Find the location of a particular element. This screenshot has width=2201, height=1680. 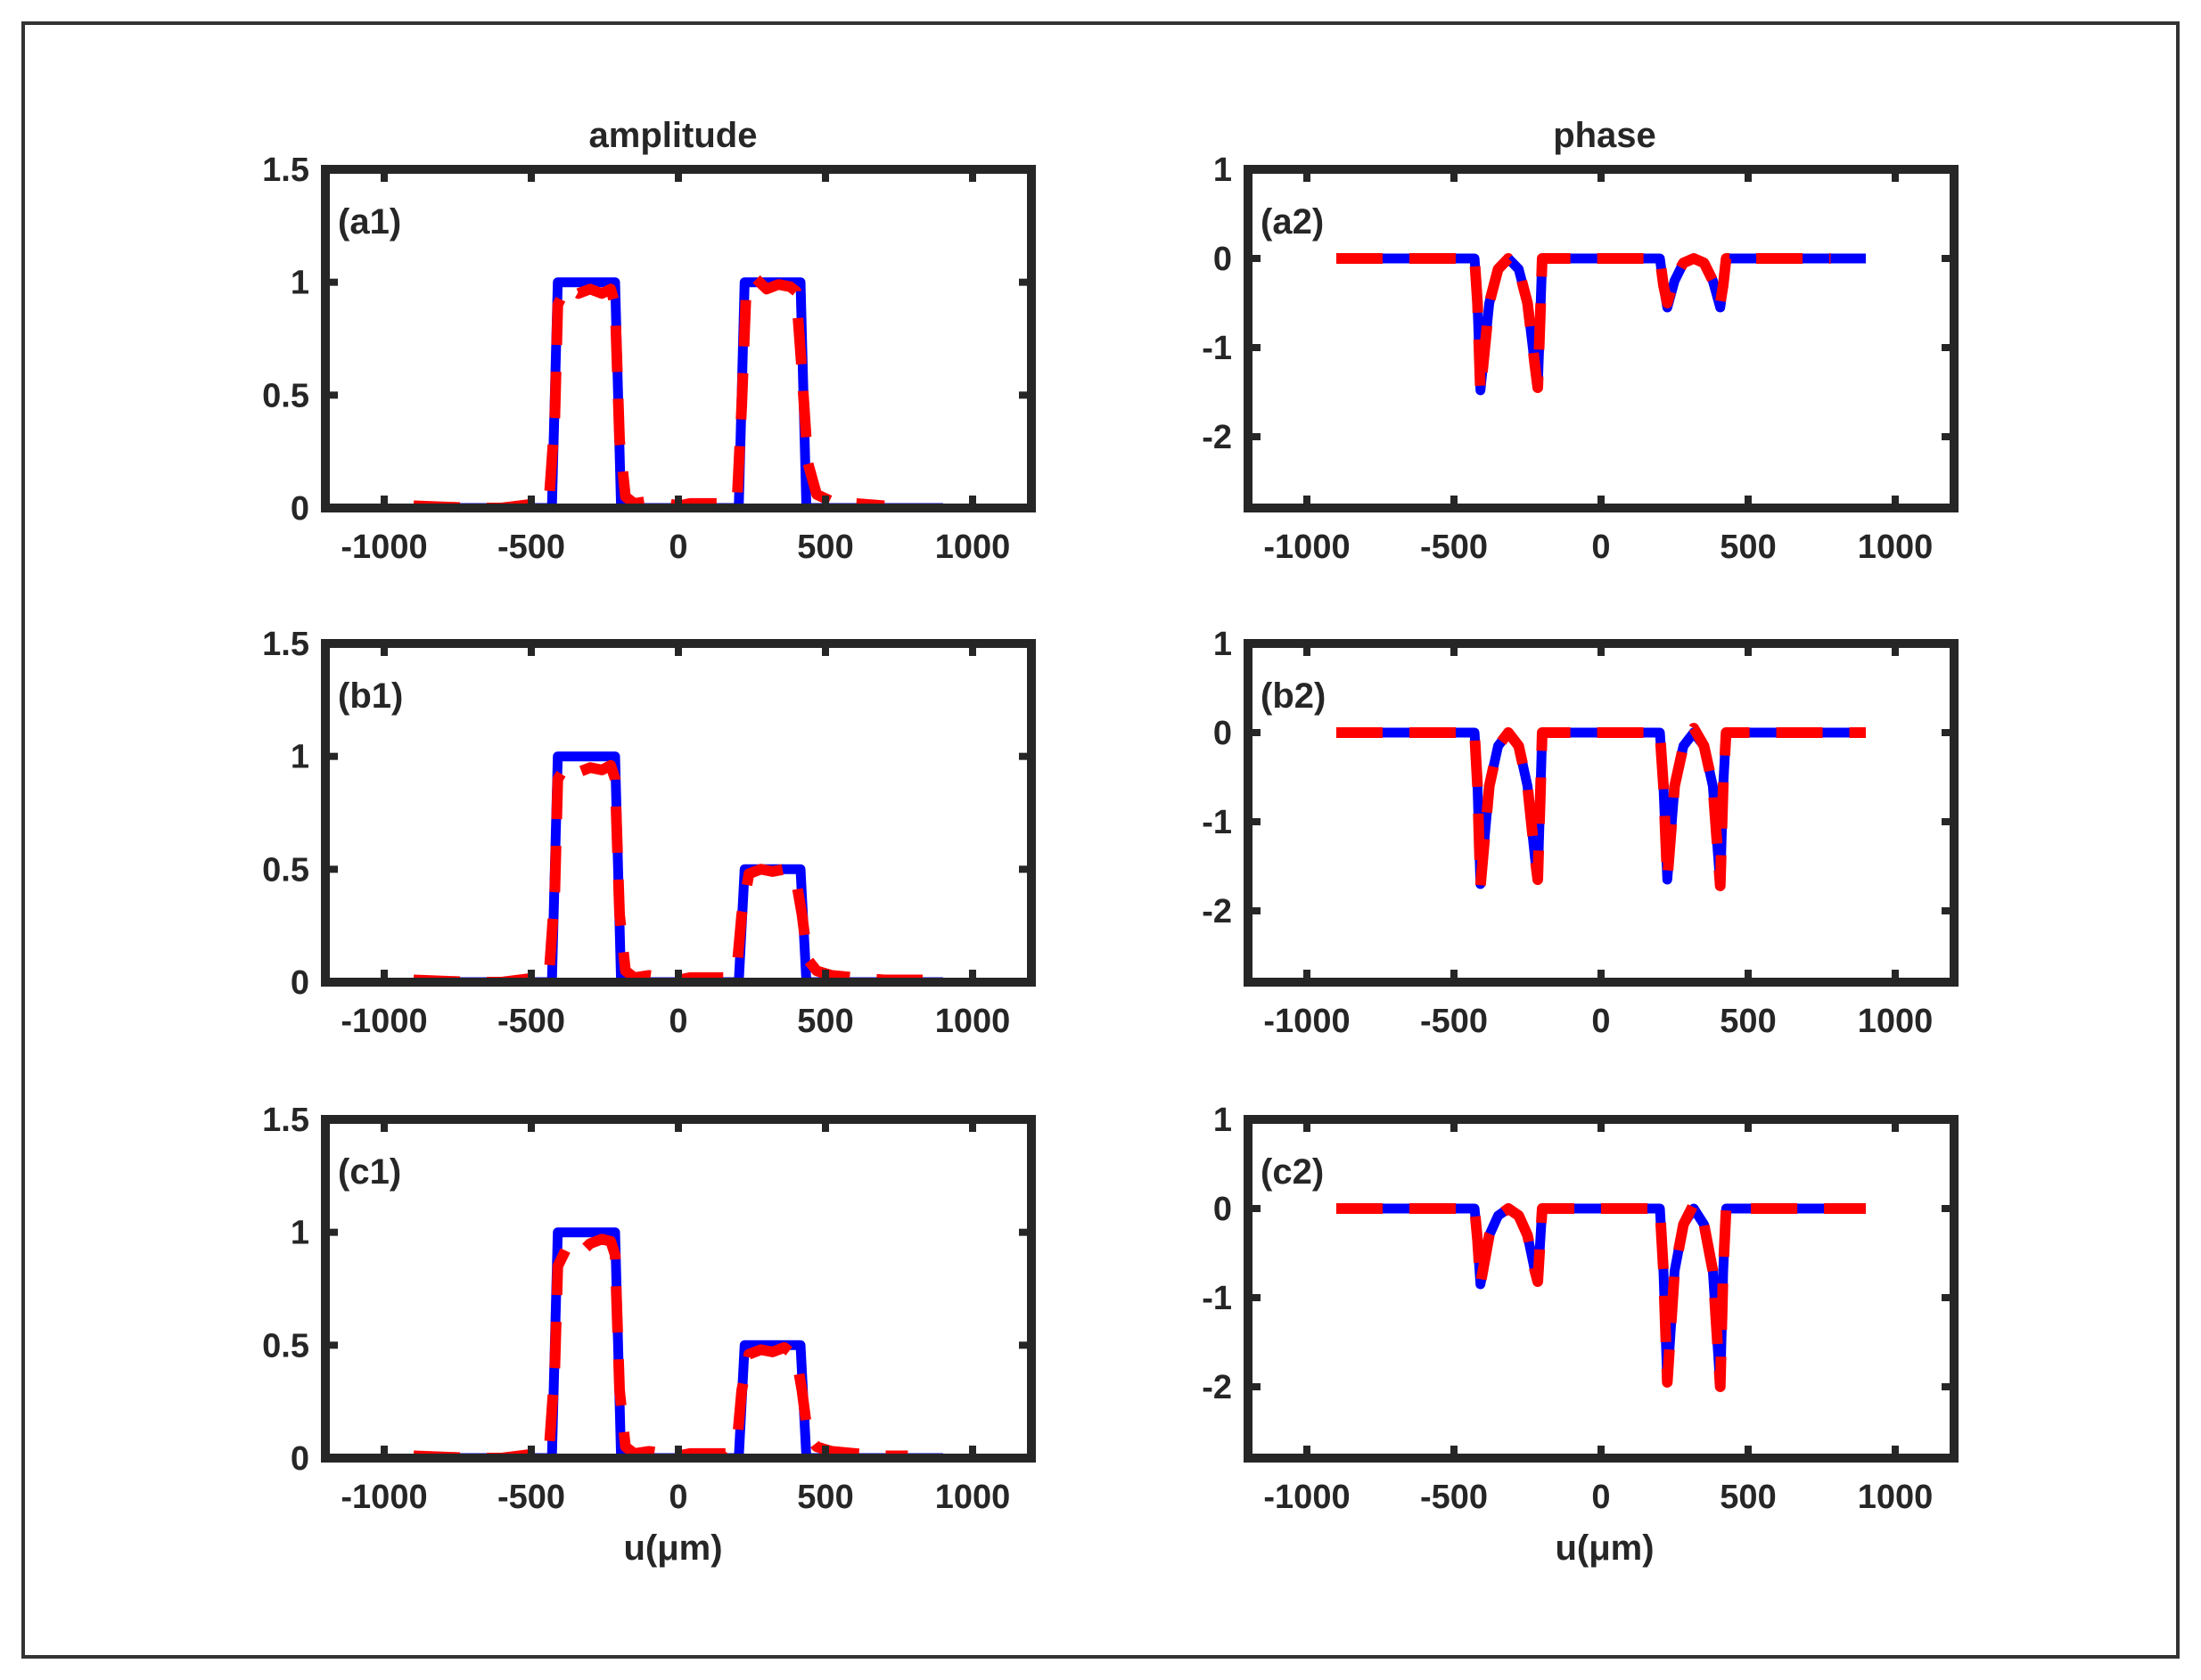

xtick-label-c2-1: -500 is located at coordinates (1454, 1497).